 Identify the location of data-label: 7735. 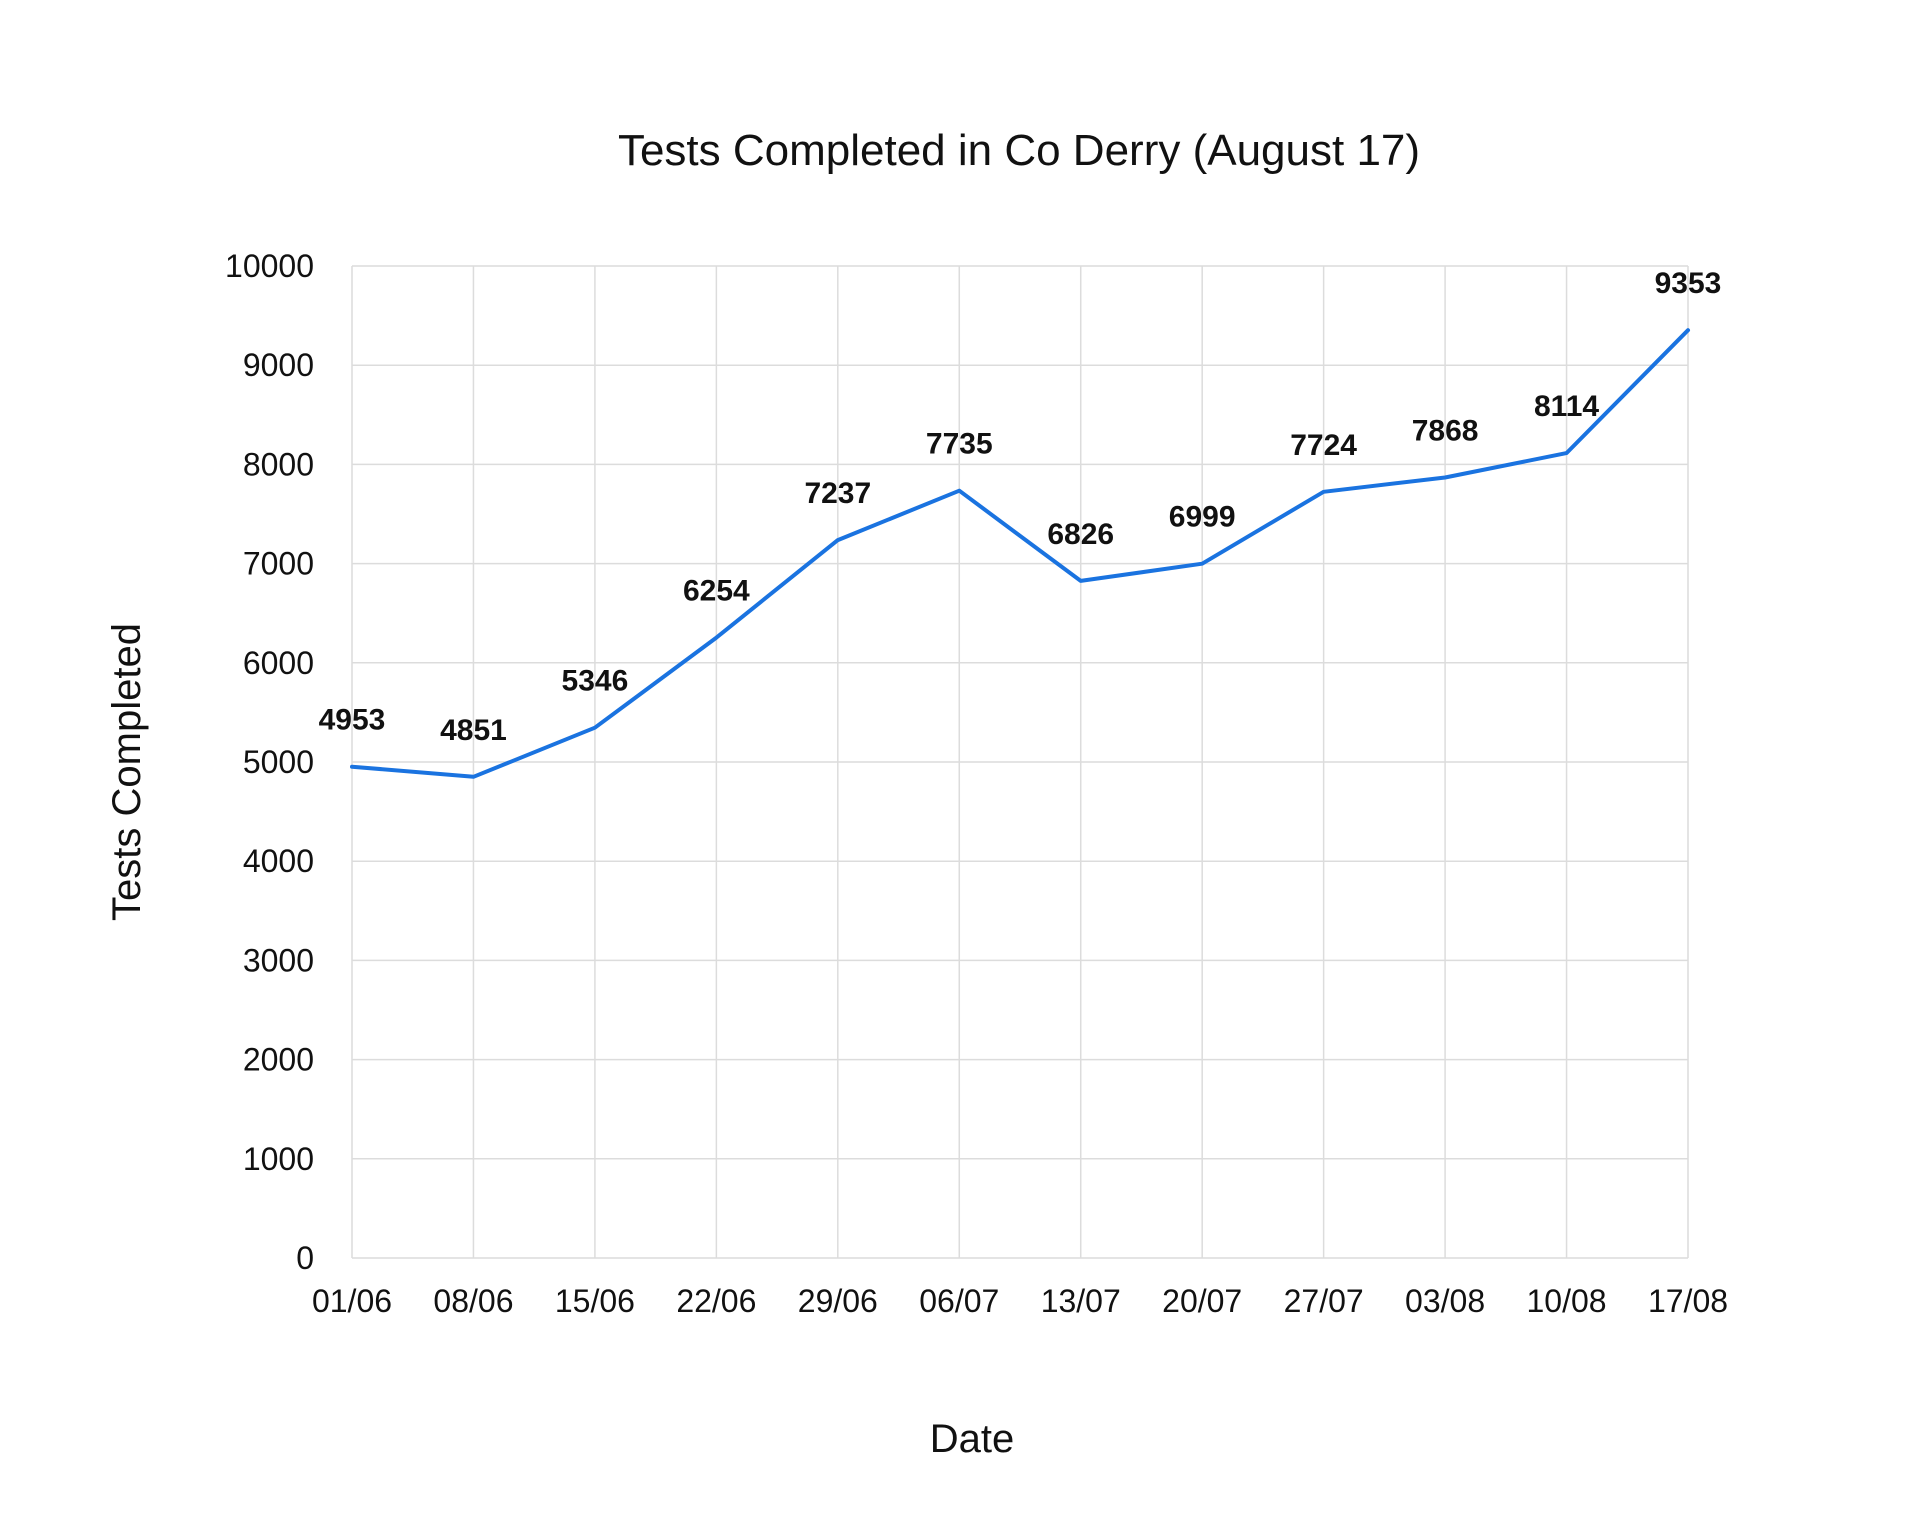
(959, 444).